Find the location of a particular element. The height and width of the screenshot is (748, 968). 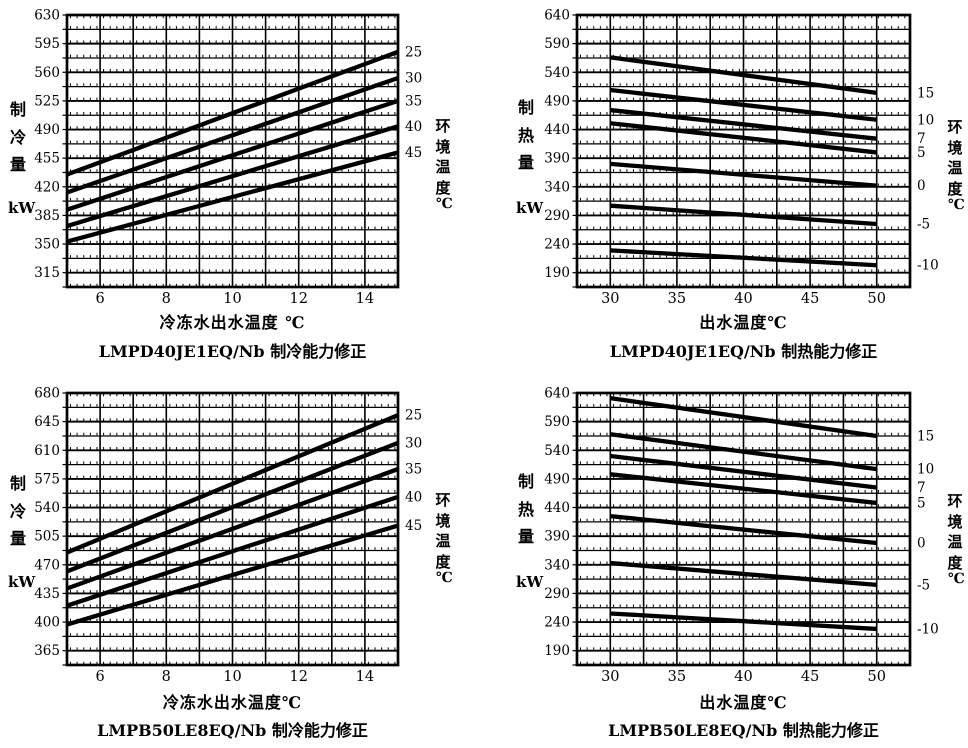

y-tick-label: 490 is located at coordinates (557, 101).